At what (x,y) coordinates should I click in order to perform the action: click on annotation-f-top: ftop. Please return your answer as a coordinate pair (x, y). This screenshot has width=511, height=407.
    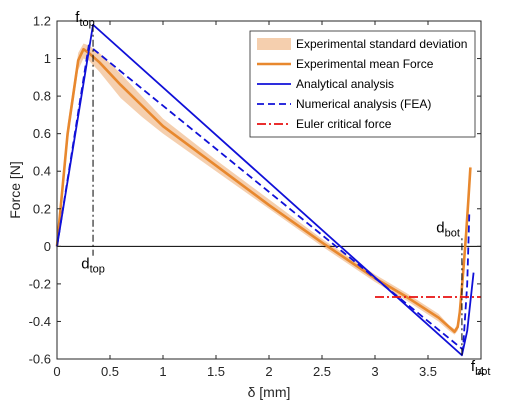
    Looking at the image, I should click on (84, 19).